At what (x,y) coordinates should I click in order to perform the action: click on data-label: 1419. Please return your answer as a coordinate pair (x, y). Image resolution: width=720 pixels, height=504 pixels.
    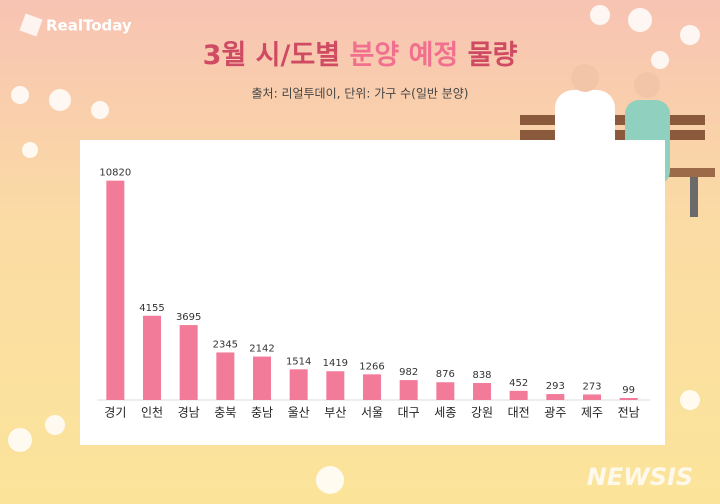
    Looking at the image, I should click on (335, 363).